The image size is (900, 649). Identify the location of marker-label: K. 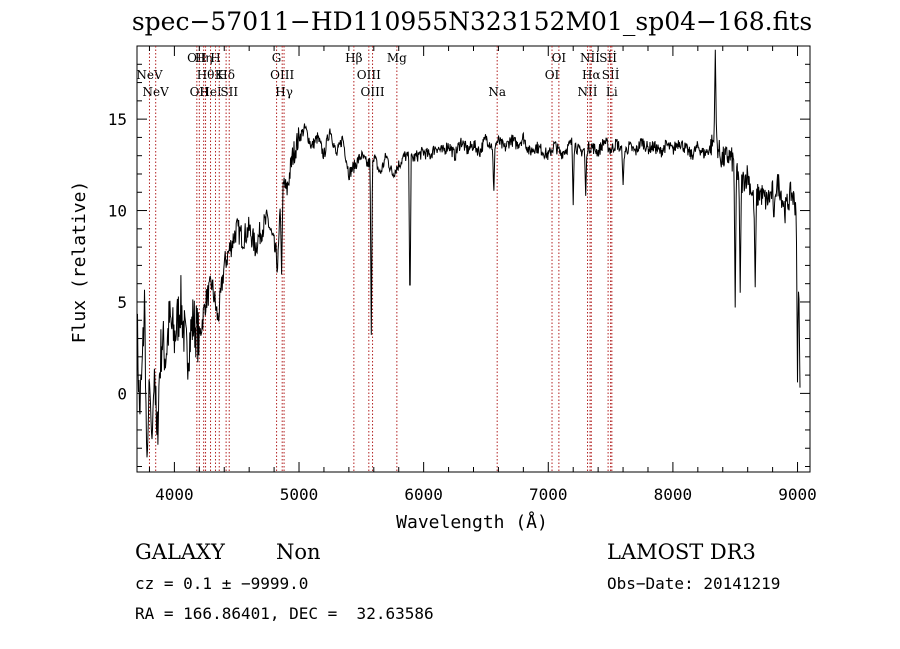
(220, 75).